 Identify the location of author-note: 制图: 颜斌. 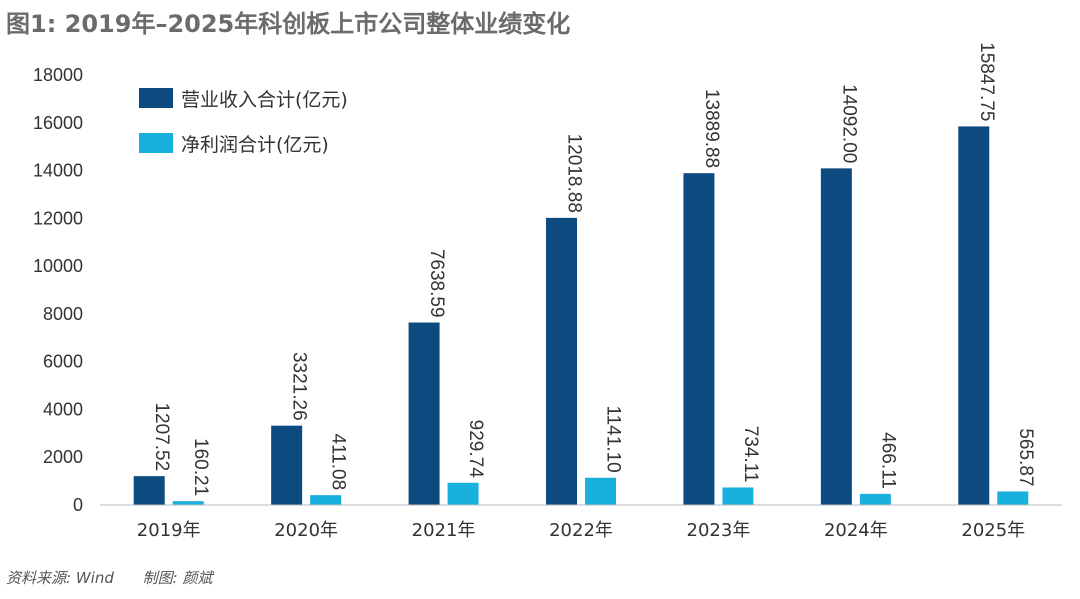
(177, 578).